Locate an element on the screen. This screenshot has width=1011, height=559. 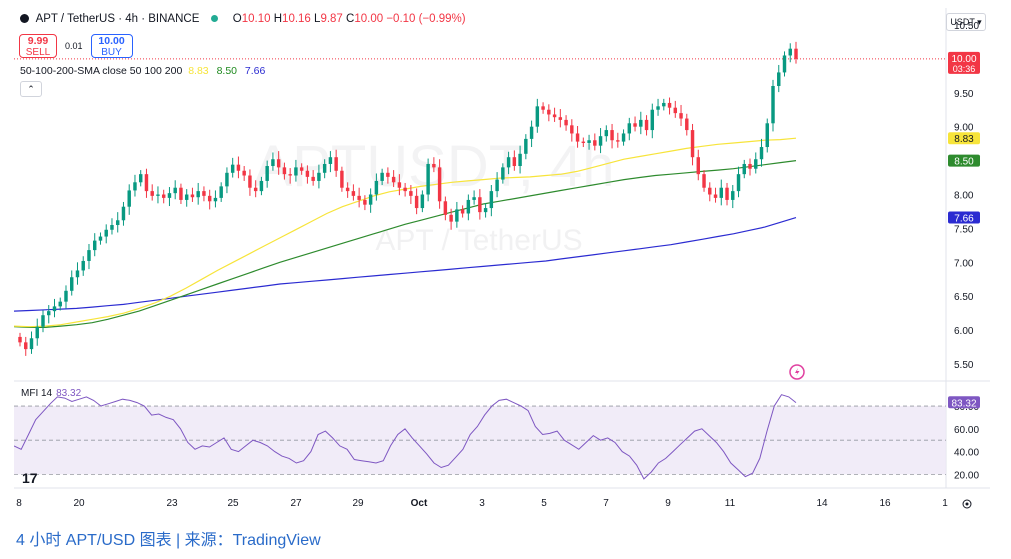
time-tick-label: 23 is located at coordinates (172, 503).